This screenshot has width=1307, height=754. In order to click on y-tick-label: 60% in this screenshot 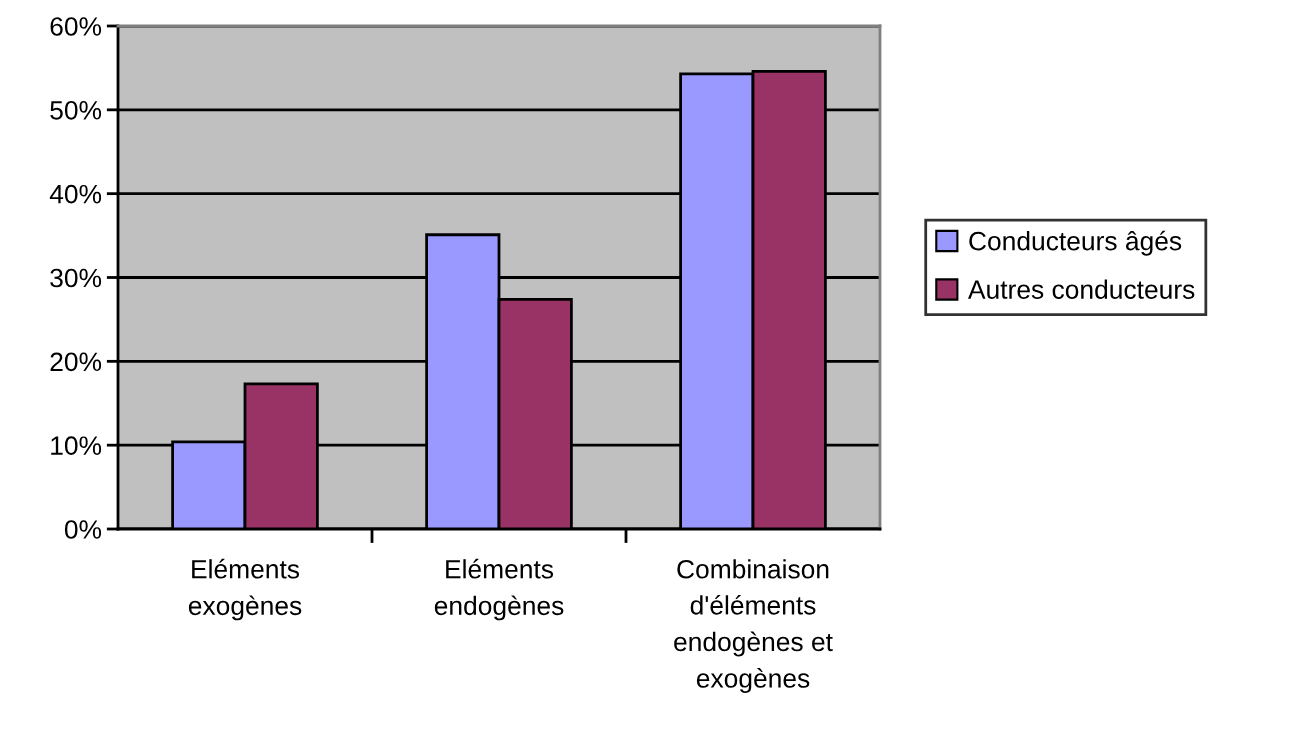, I will do `click(76, 26)`.